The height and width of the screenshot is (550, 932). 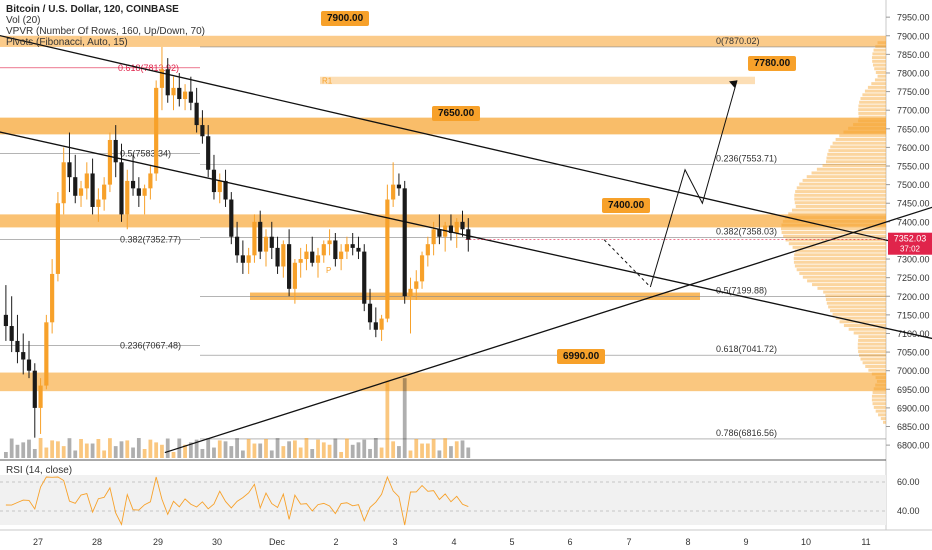 I want to click on price-tick-label: 6950.00, so click(x=913, y=390).